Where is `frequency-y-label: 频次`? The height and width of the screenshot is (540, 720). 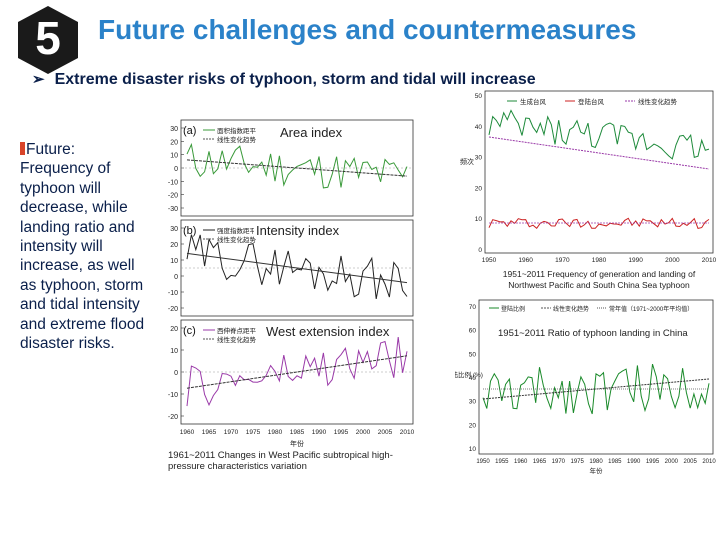
frequency-y-label: 频次 is located at coordinates (467, 161).